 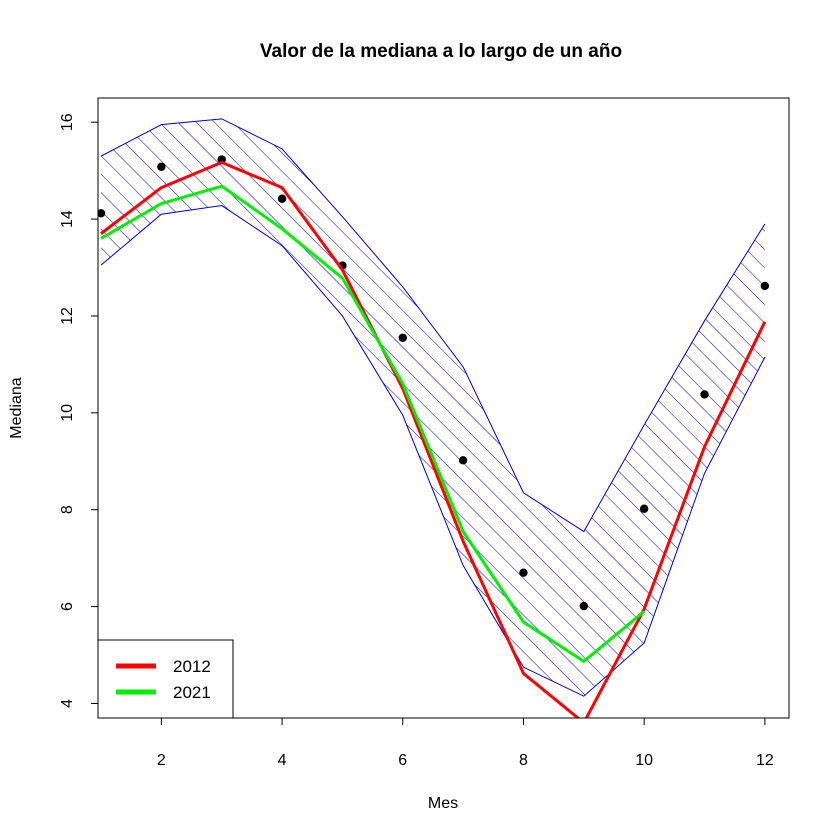 What do you see at coordinates (79, 410) in the screenshot?
I see `y-axis: 4 6 8 10 12 14 16` at bounding box center [79, 410].